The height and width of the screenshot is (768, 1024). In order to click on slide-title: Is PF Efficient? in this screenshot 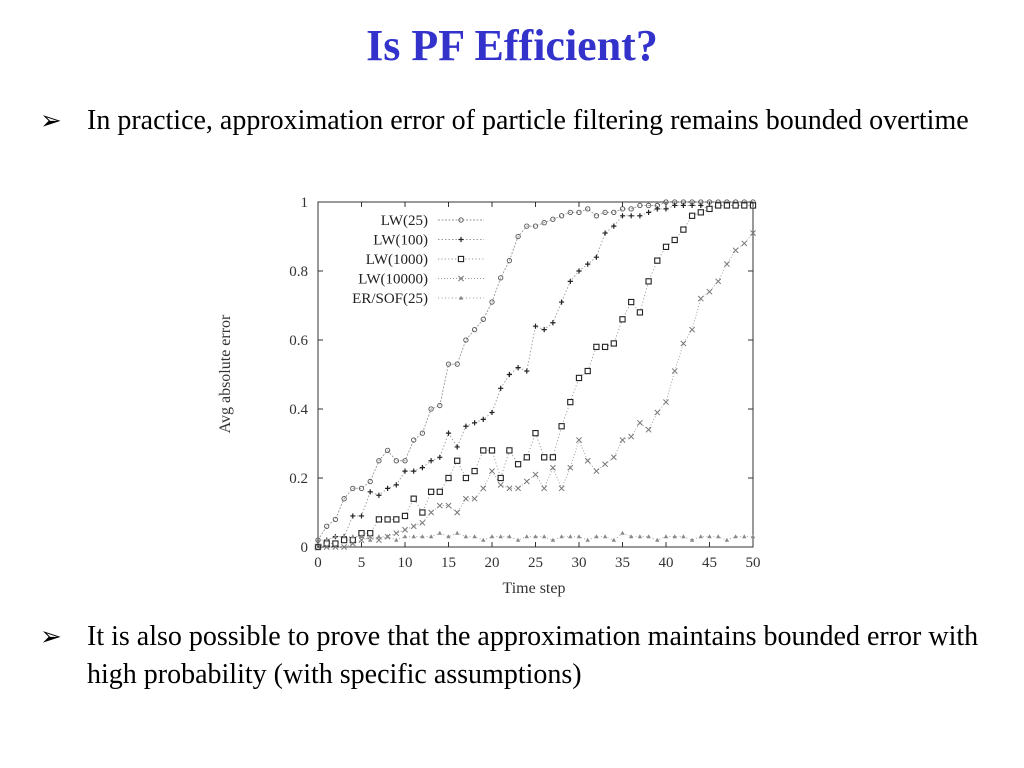, I will do `click(512, 45)`.